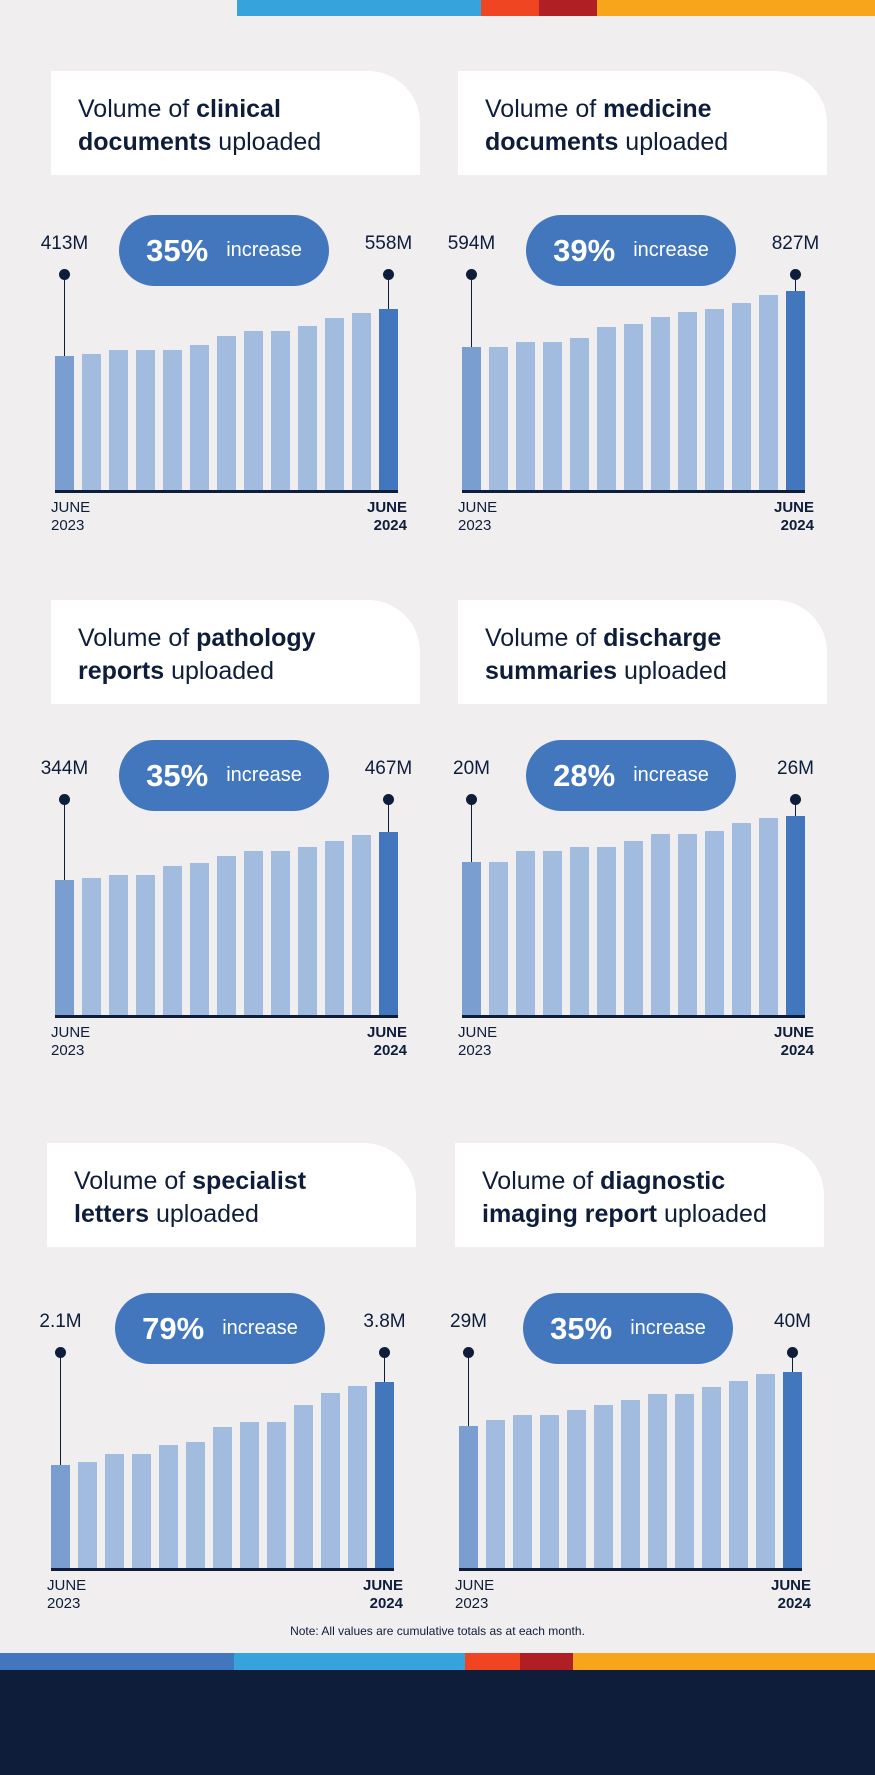  I want to click on title-line: Volume of pathology, so click(249, 638).